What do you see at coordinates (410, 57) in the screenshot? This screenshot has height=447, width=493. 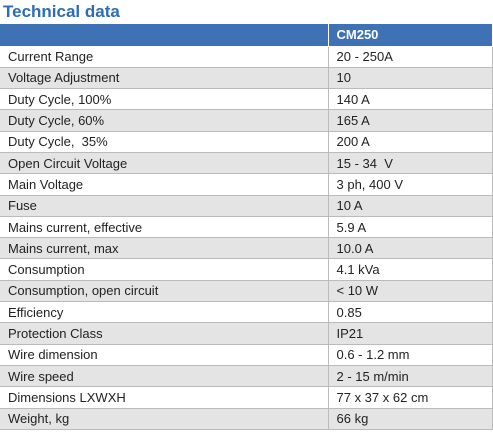 I see `row-value: 20 - 250A` at bounding box center [410, 57].